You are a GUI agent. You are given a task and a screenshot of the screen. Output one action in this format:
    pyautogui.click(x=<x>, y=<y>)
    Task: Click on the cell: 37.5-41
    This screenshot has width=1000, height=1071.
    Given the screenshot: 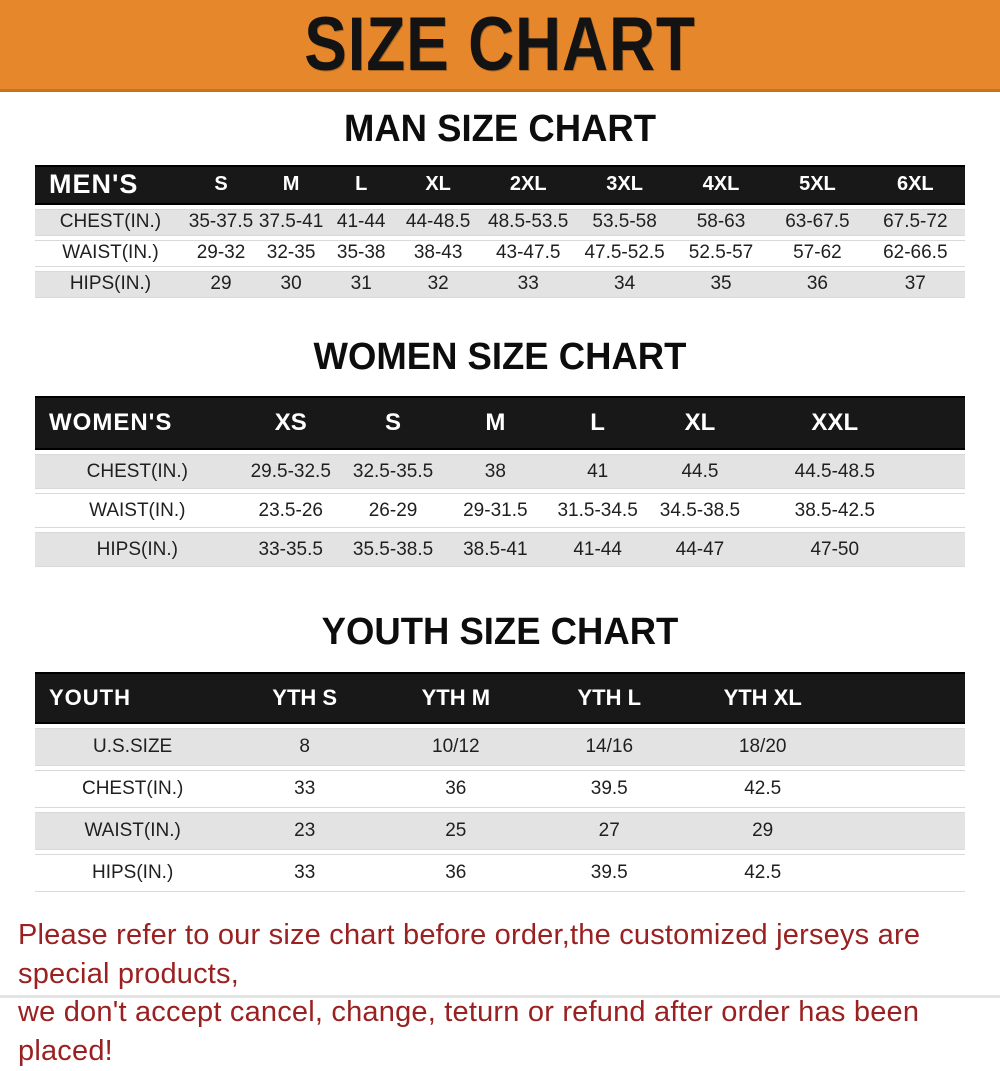 What is the action you would take?
    pyautogui.click(x=291, y=222)
    